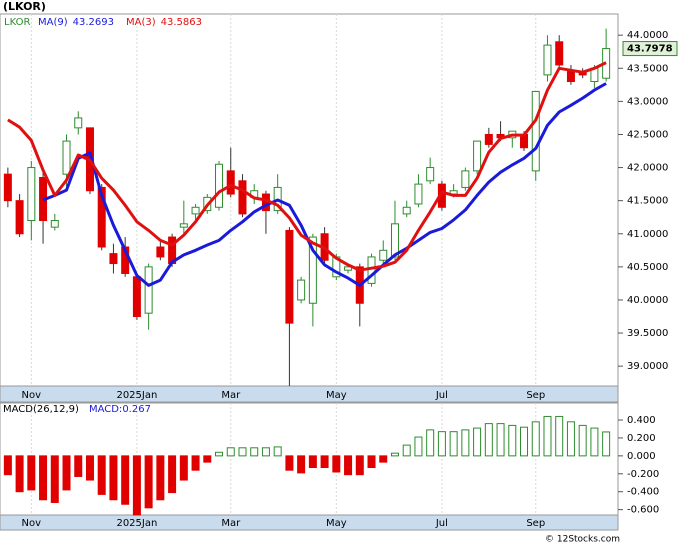 The height and width of the screenshot is (546, 680). I want to click on y-tick-label: -0.200, so click(643, 474).